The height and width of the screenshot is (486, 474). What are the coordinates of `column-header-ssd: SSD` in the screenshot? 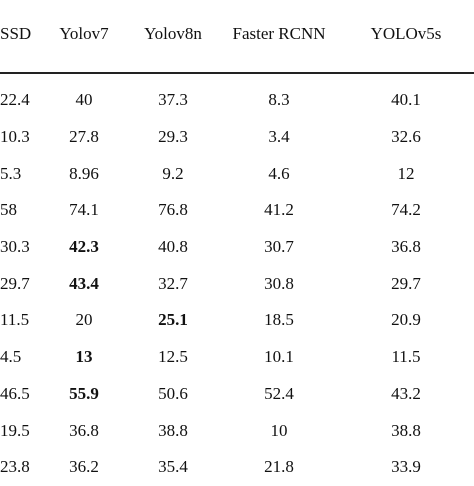 It's located at (16, 33).